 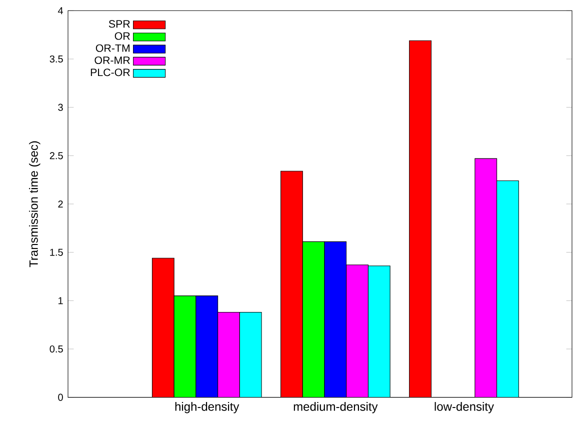 I want to click on x-tick-label: low-density, so click(x=464, y=408).